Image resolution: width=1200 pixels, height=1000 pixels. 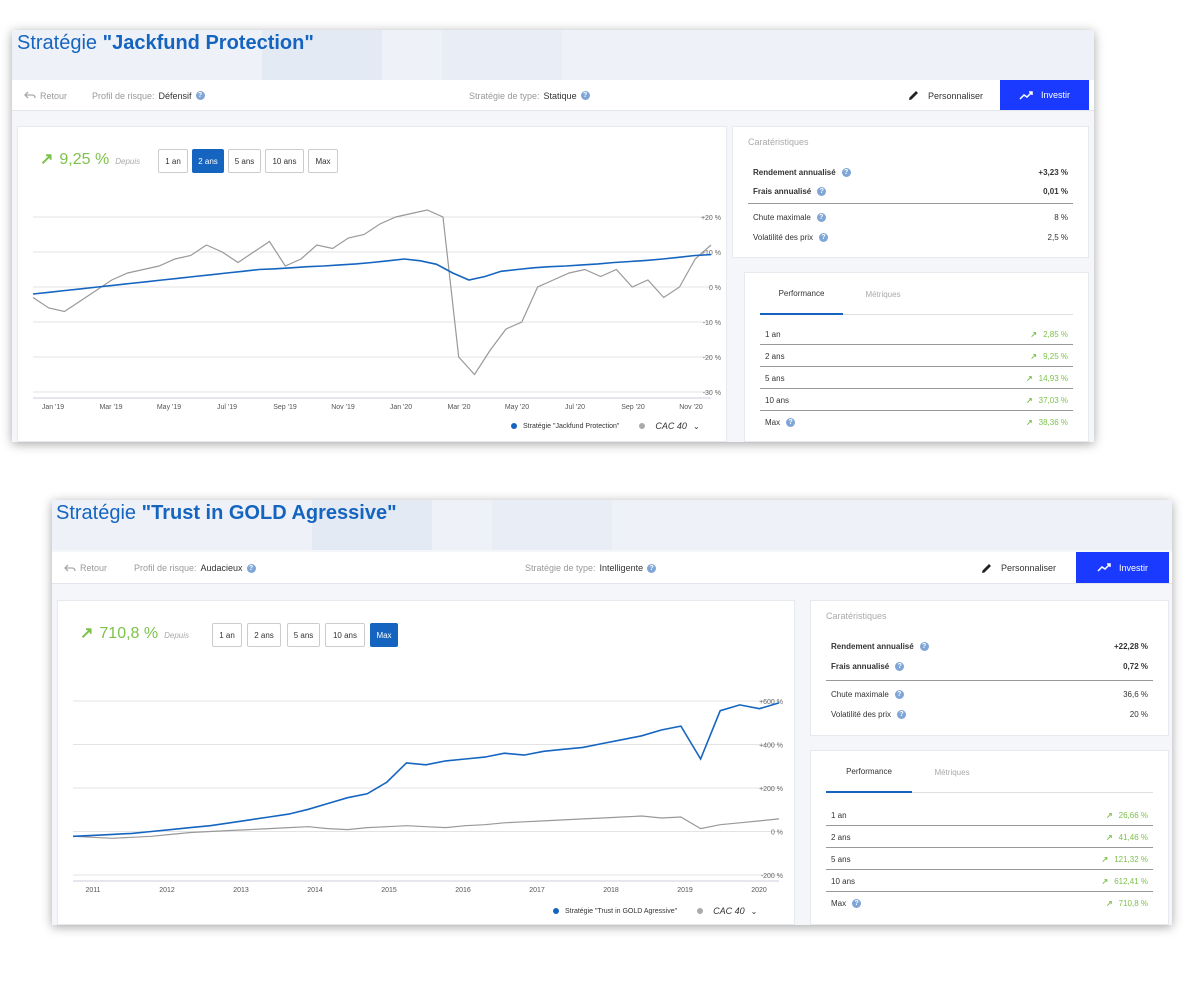 What do you see at coordinates (913, 95) in the screenshot?
I see `pencil-icon` at bounding box center [913, 95].